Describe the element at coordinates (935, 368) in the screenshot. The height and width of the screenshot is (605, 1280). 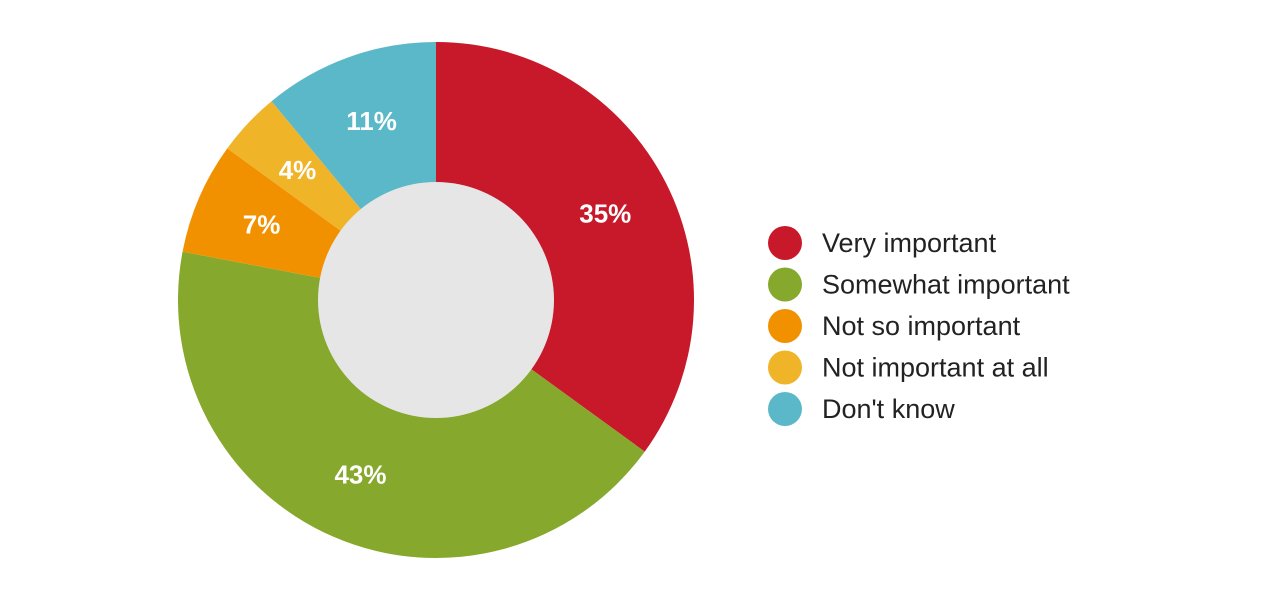
I see `legend-label: Not important at all` at that location.